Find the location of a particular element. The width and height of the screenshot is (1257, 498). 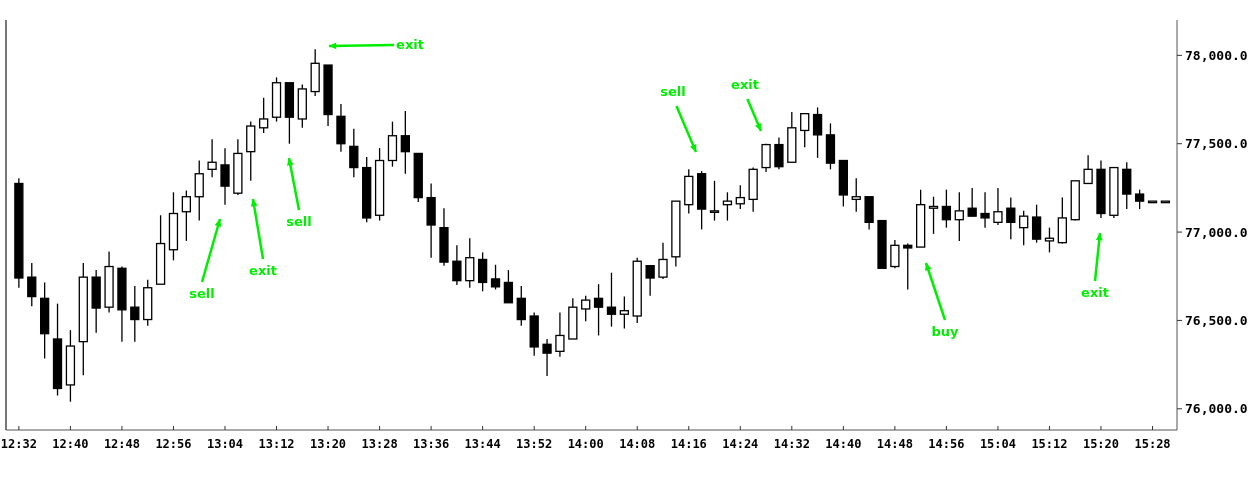

x-tick-label: 12:48 is located at coordinates (121, 444).